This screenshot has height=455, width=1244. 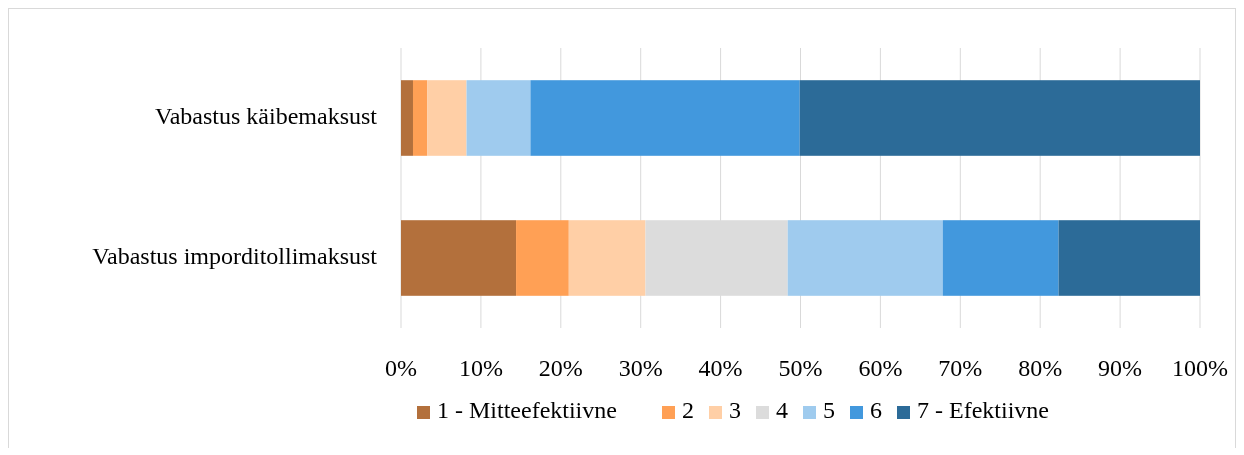 I want to click on legend-label: 7 - Efektiivne, so click(x=983, y=410).